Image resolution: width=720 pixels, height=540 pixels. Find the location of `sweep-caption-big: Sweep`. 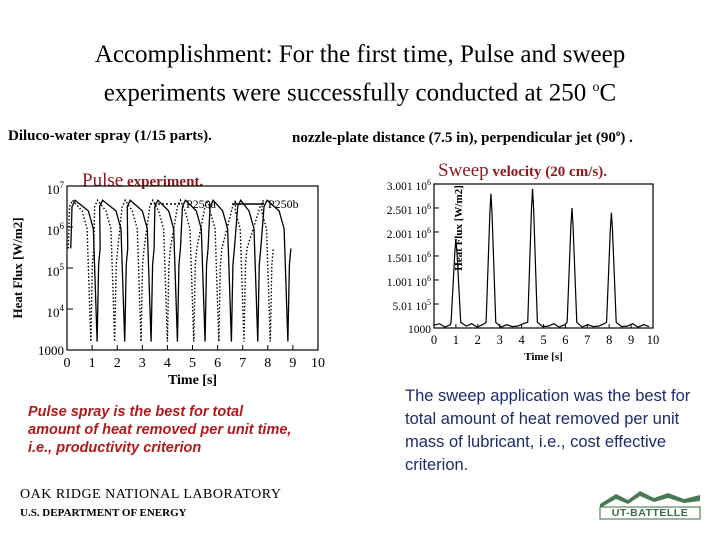

sweep-caption-big: Sweep is located at coordinates (463, 170).